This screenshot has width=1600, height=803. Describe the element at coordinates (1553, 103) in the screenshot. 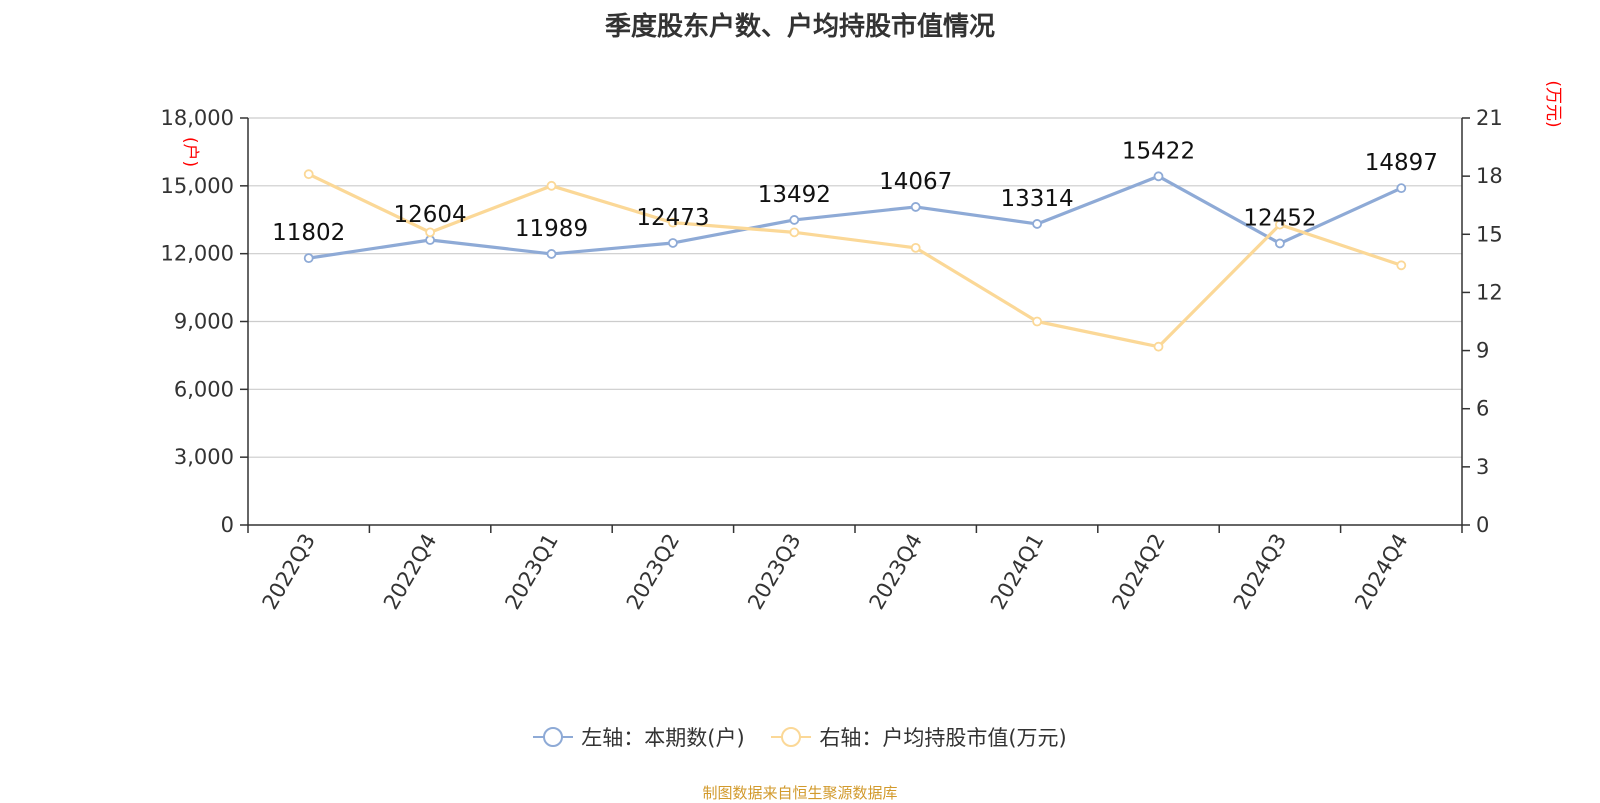

I see `y-right-unit-label: (万元)` at that location.